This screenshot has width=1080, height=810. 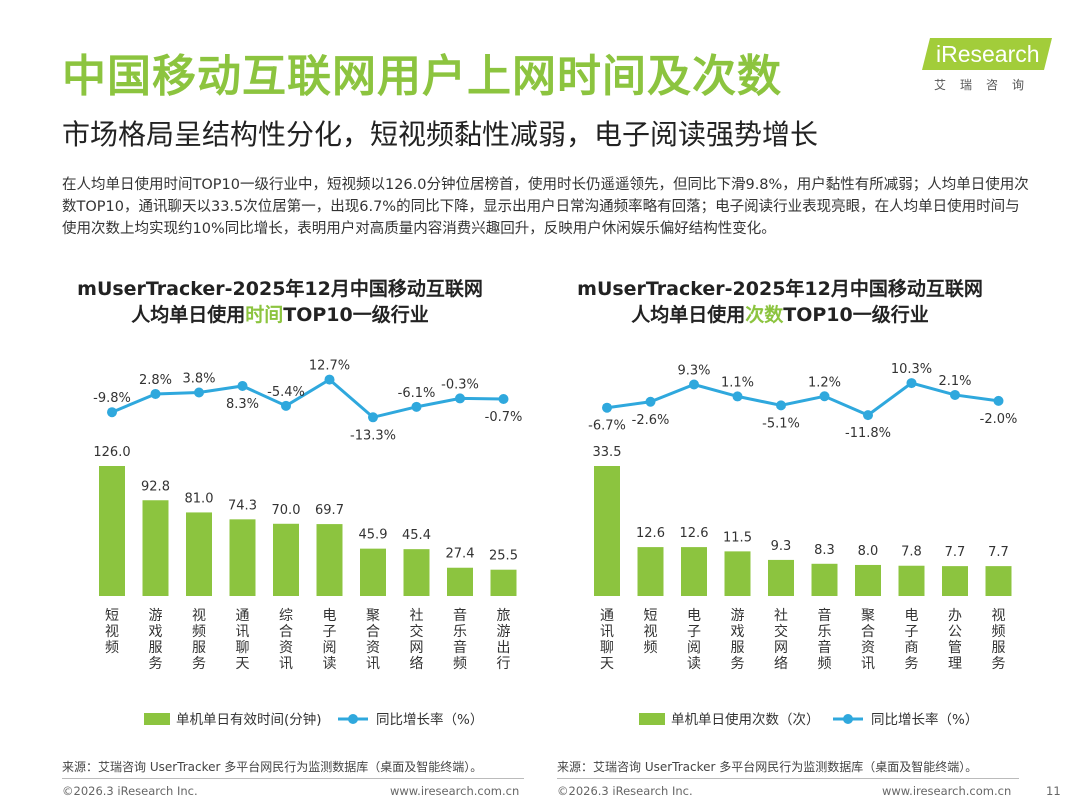 What do you see at coordinates (373, 435) in the screenshot?
I see `growth-label-6: -13.3%` at bounding box center [373, 435].